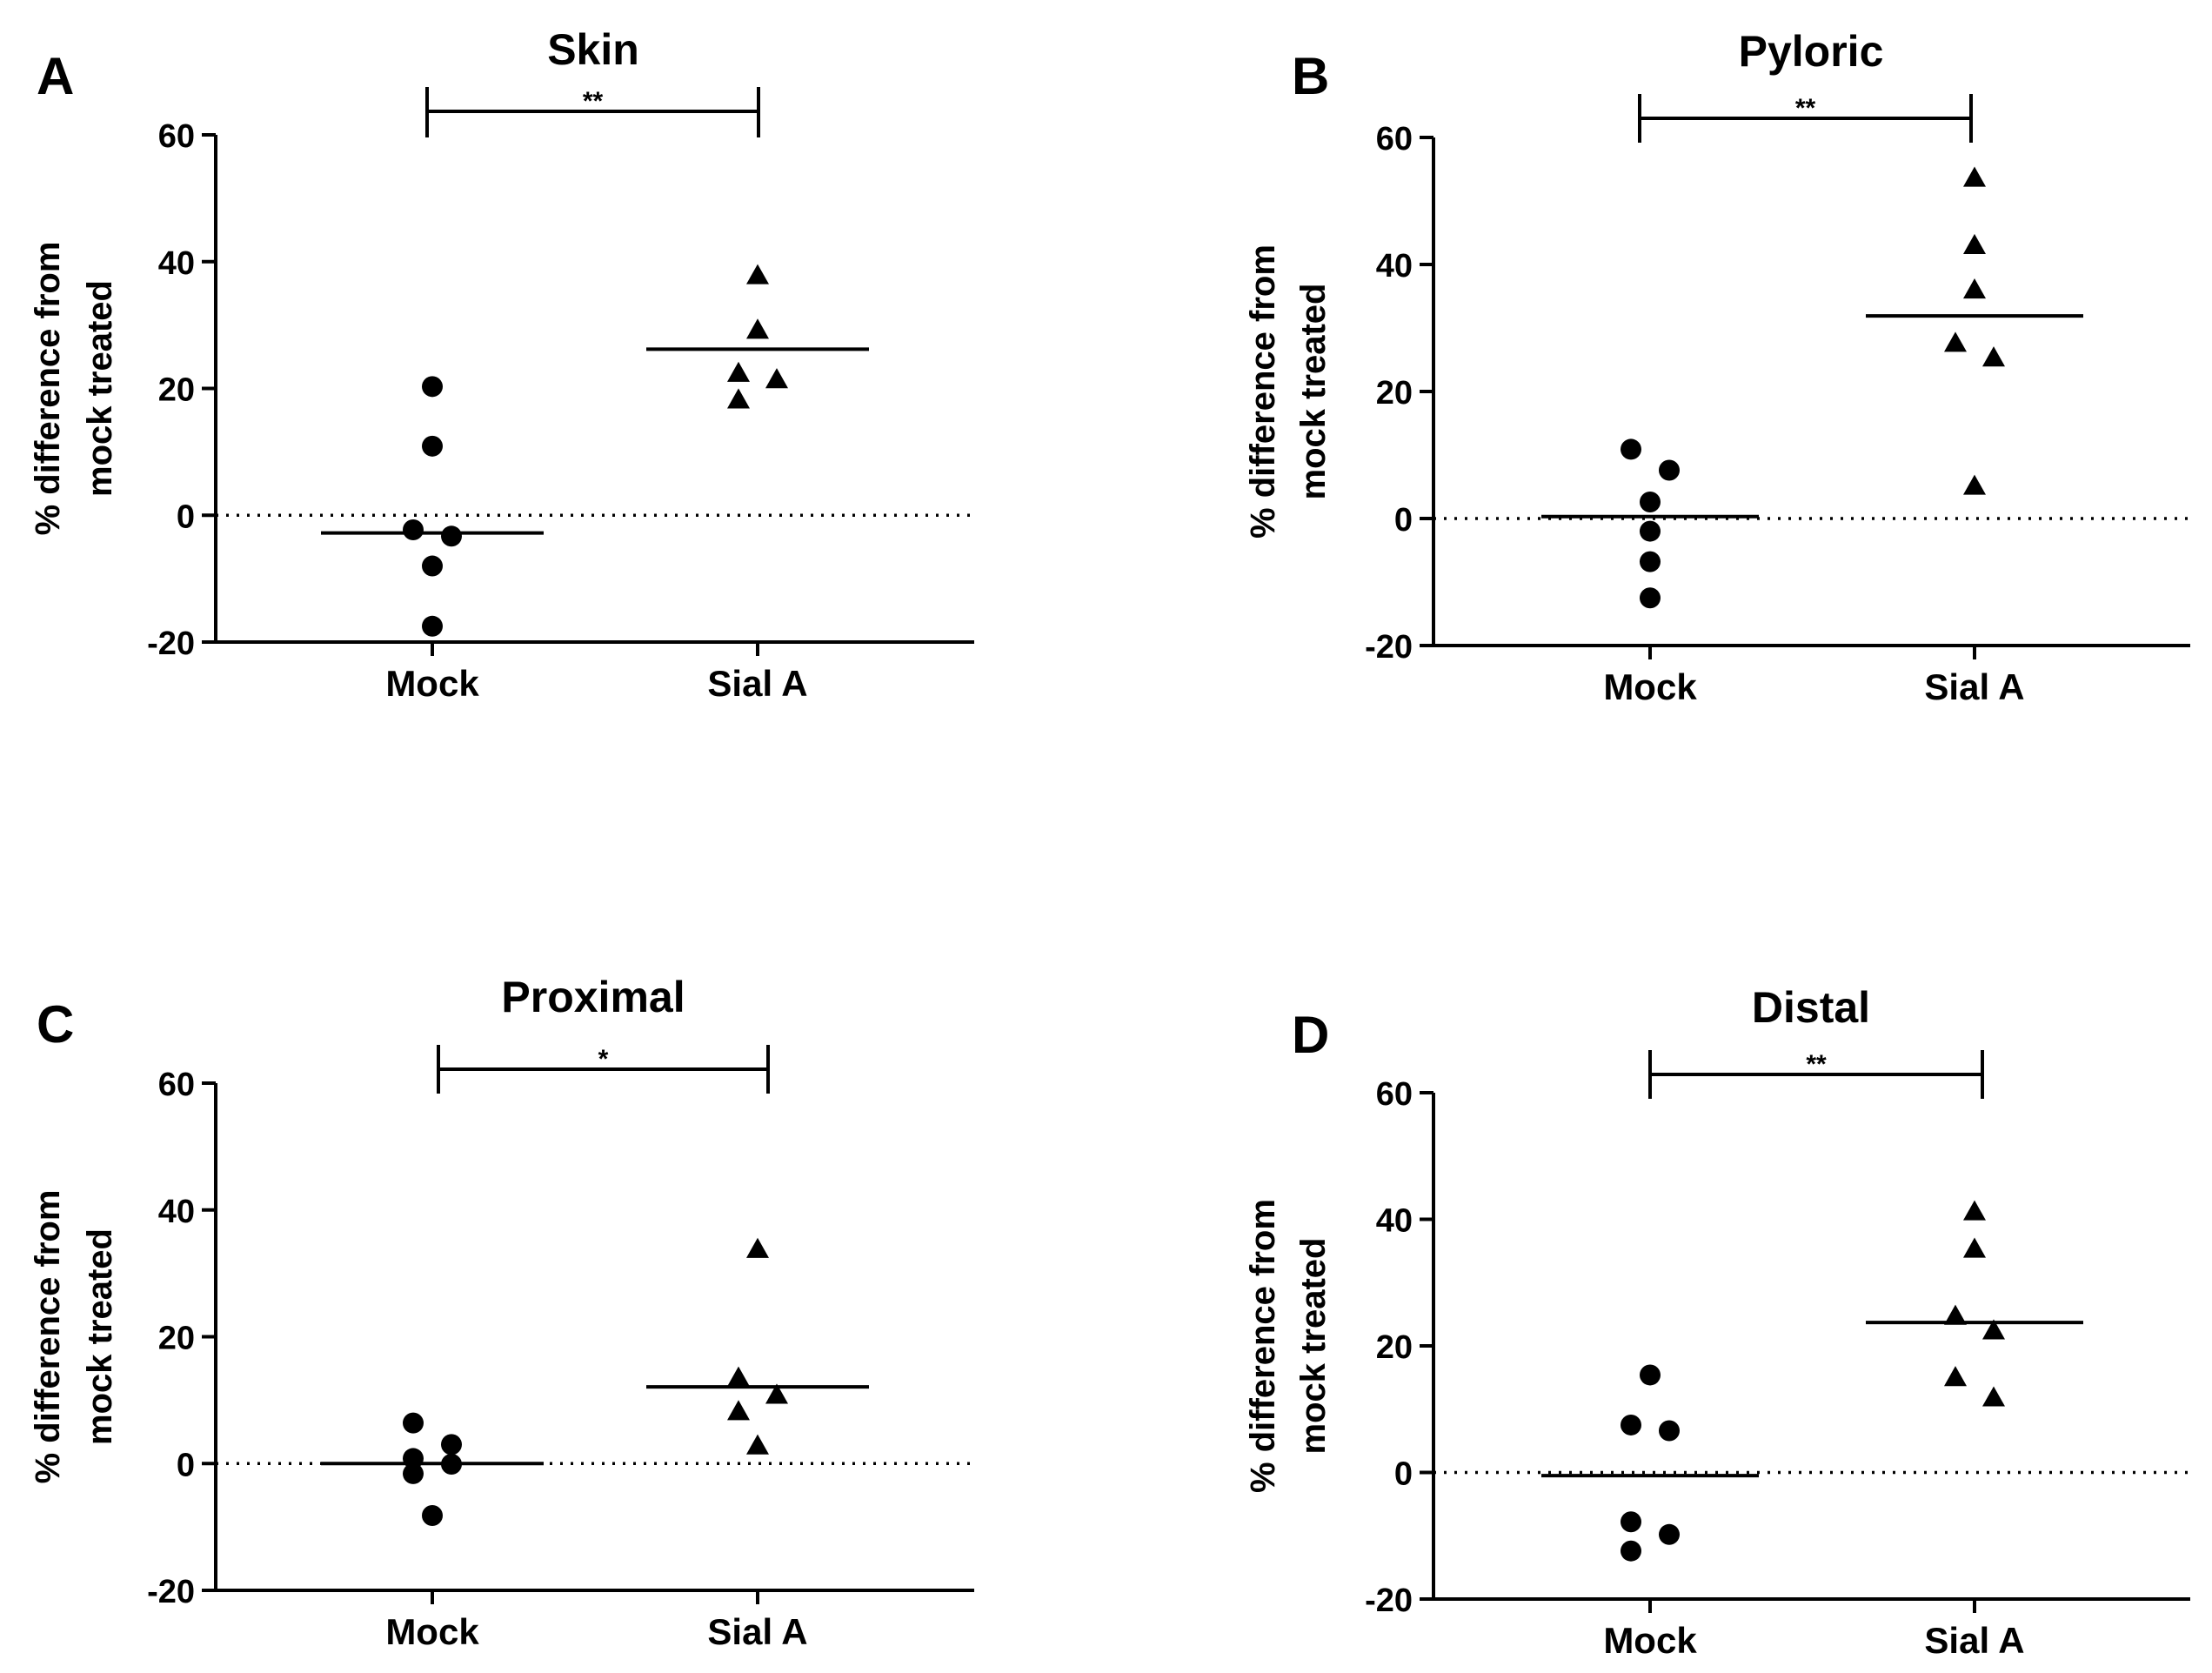 This screenshot has height=1673, width=2212. Describe the element at coordinates (1310, 76) in the screenshot. I see `panel-label: B` at that location.